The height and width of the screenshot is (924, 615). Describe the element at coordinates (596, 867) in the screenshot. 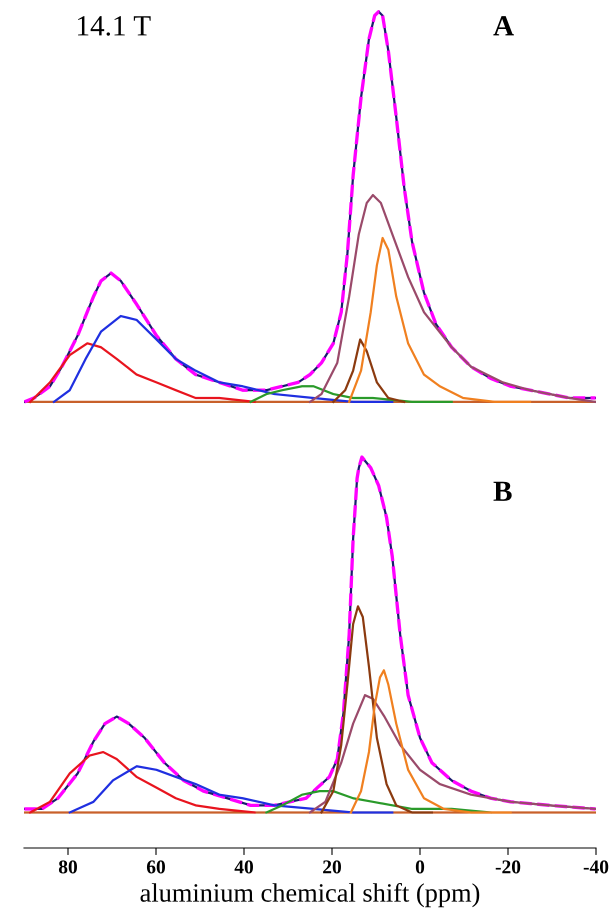

I see `x-tick-label: -40` at that location.